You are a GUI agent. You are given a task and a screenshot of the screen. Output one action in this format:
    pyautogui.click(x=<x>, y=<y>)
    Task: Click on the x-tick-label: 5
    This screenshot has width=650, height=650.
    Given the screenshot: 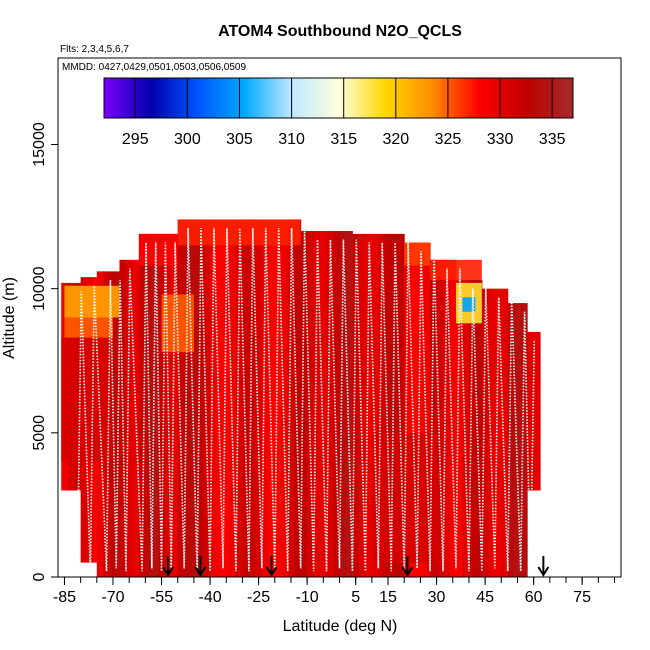 What is the action you would take?
    pyautogui.click(x=355, y=597)
    